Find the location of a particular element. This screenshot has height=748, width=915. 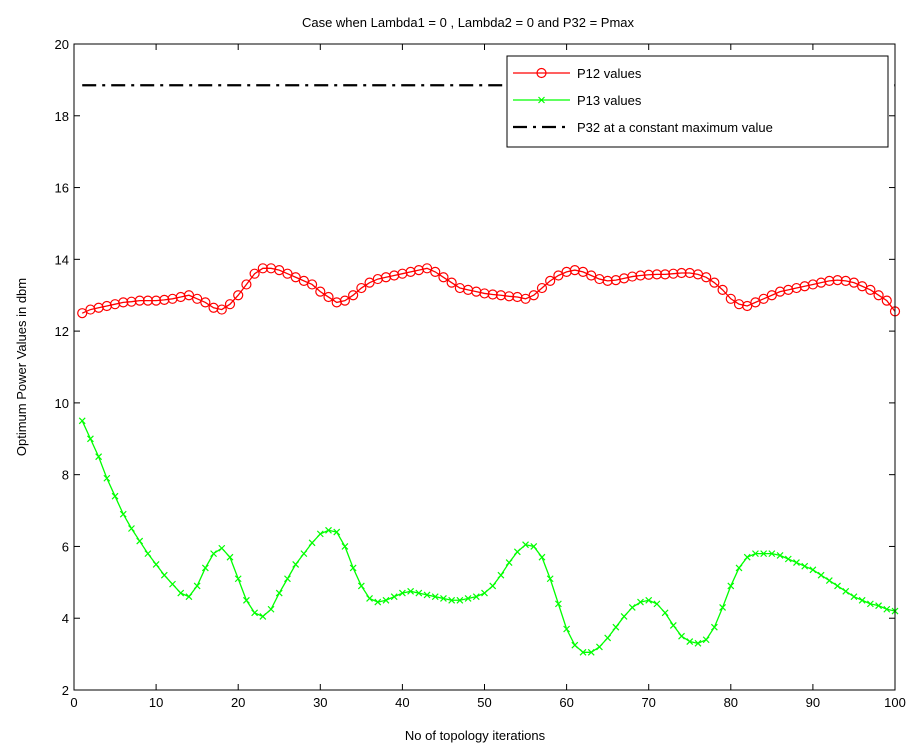

y-tick-label: 14 is located at coordinates (62, 259).